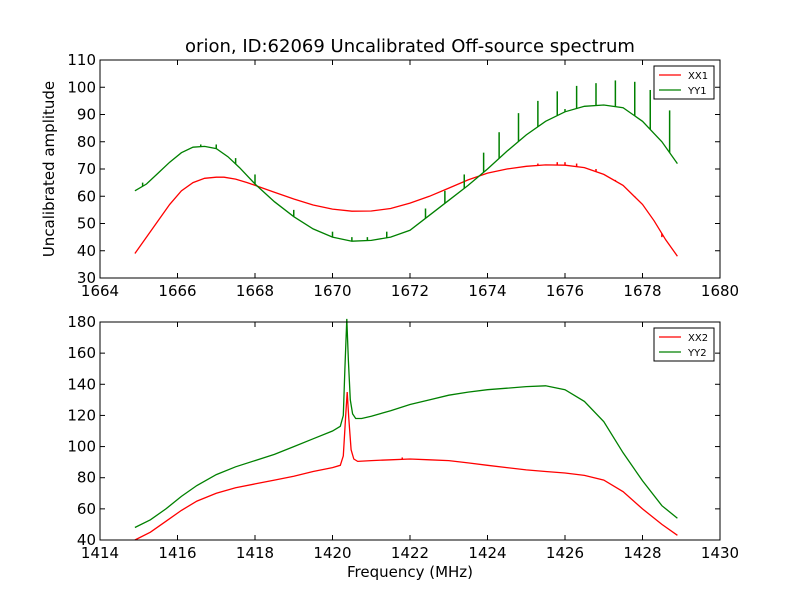 The image size is (800, 600). What do you see at coordinates (255, 553) in the screenshot?
I see `x-tick-label: 1418` at bounding box center [255, 553].